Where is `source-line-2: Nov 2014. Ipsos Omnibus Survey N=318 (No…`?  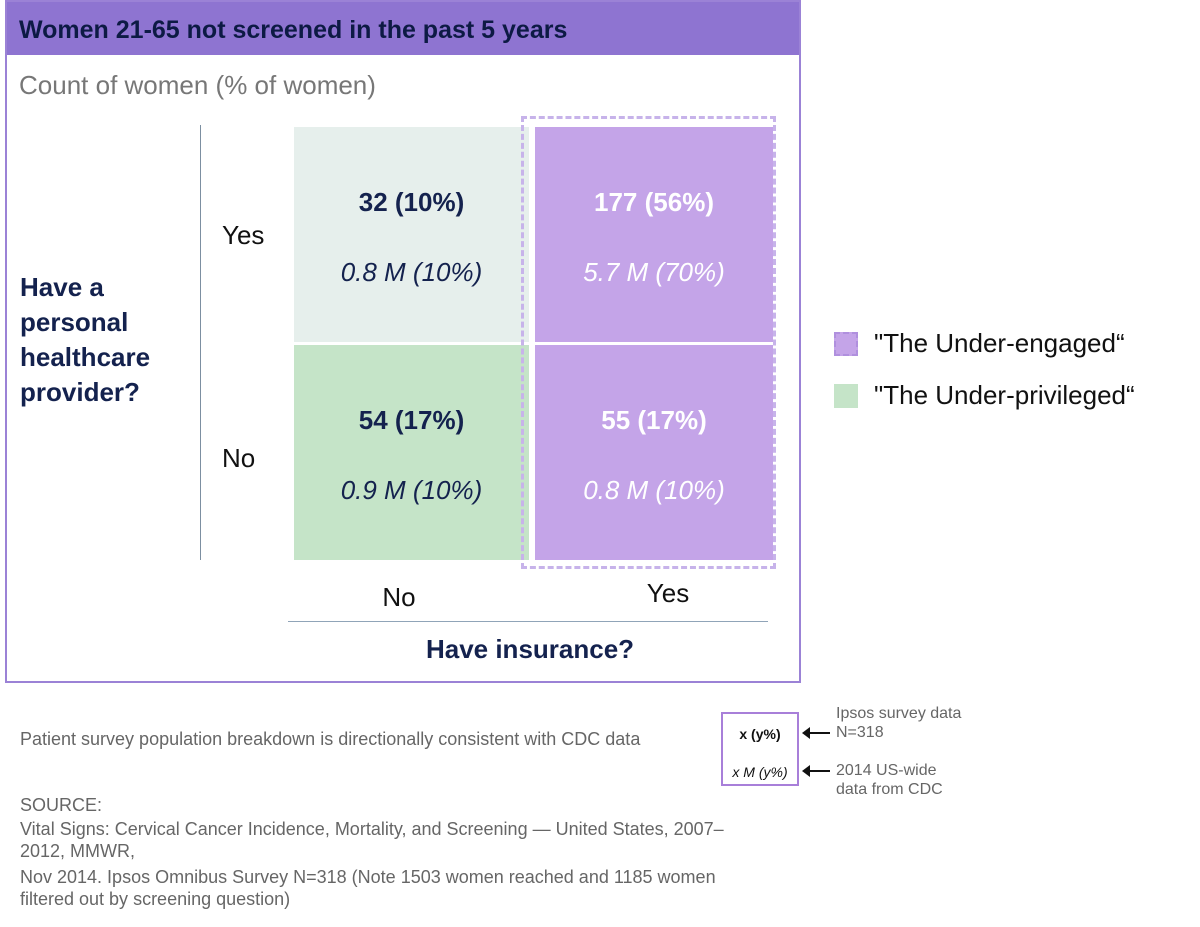
source-line-2: Nov 2014. Ipsos Omnibus Survey N=318 (No… is located at coordinates (368, 888).